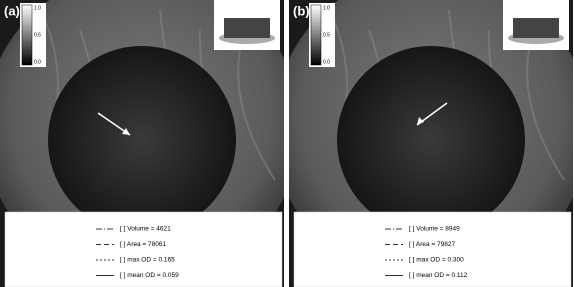 This screenshot has width=574, height=287. What do you see at coordinates (438, 275) in the screenshot?
I see `legend-text: [ ] mean OD = 0.112` at bounding box center [438, 275].